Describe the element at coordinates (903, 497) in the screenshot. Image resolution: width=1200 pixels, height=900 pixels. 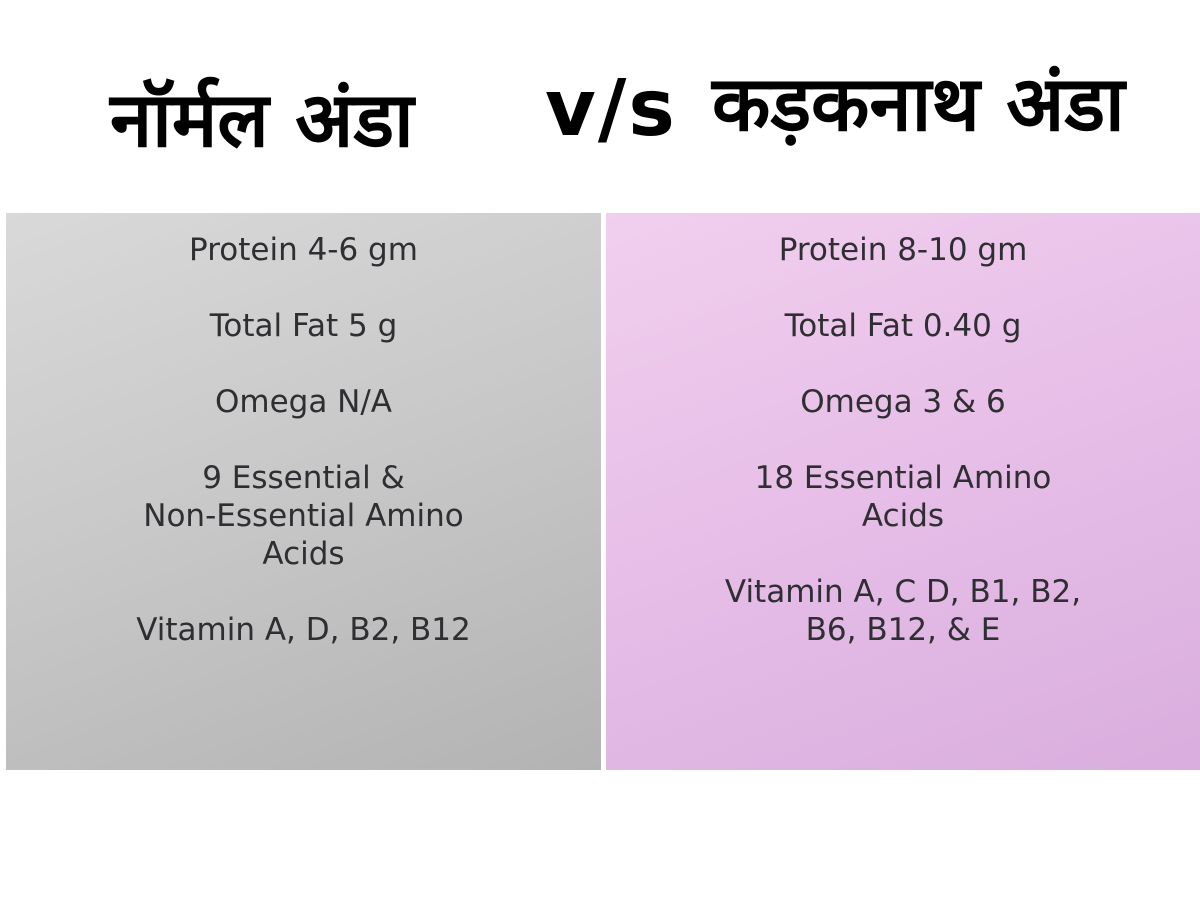
I see `kadaknath-egg-amino-acids: 18 Essential Amino Acids` at that location.